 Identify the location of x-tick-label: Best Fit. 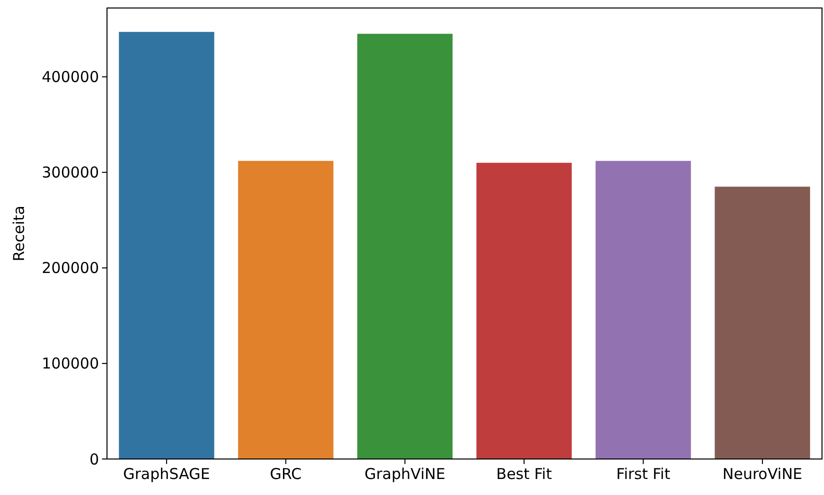
(524, 474).